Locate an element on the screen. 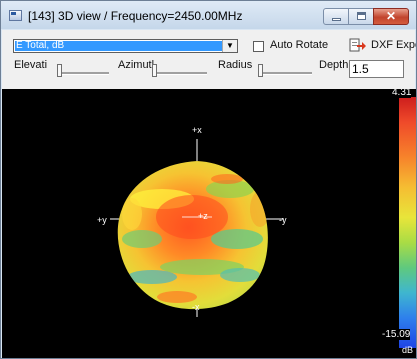 The width and height of the screenshot is (417, 359). auto-rotate-label: Auto Rotate is located at coordinates (299, 45).